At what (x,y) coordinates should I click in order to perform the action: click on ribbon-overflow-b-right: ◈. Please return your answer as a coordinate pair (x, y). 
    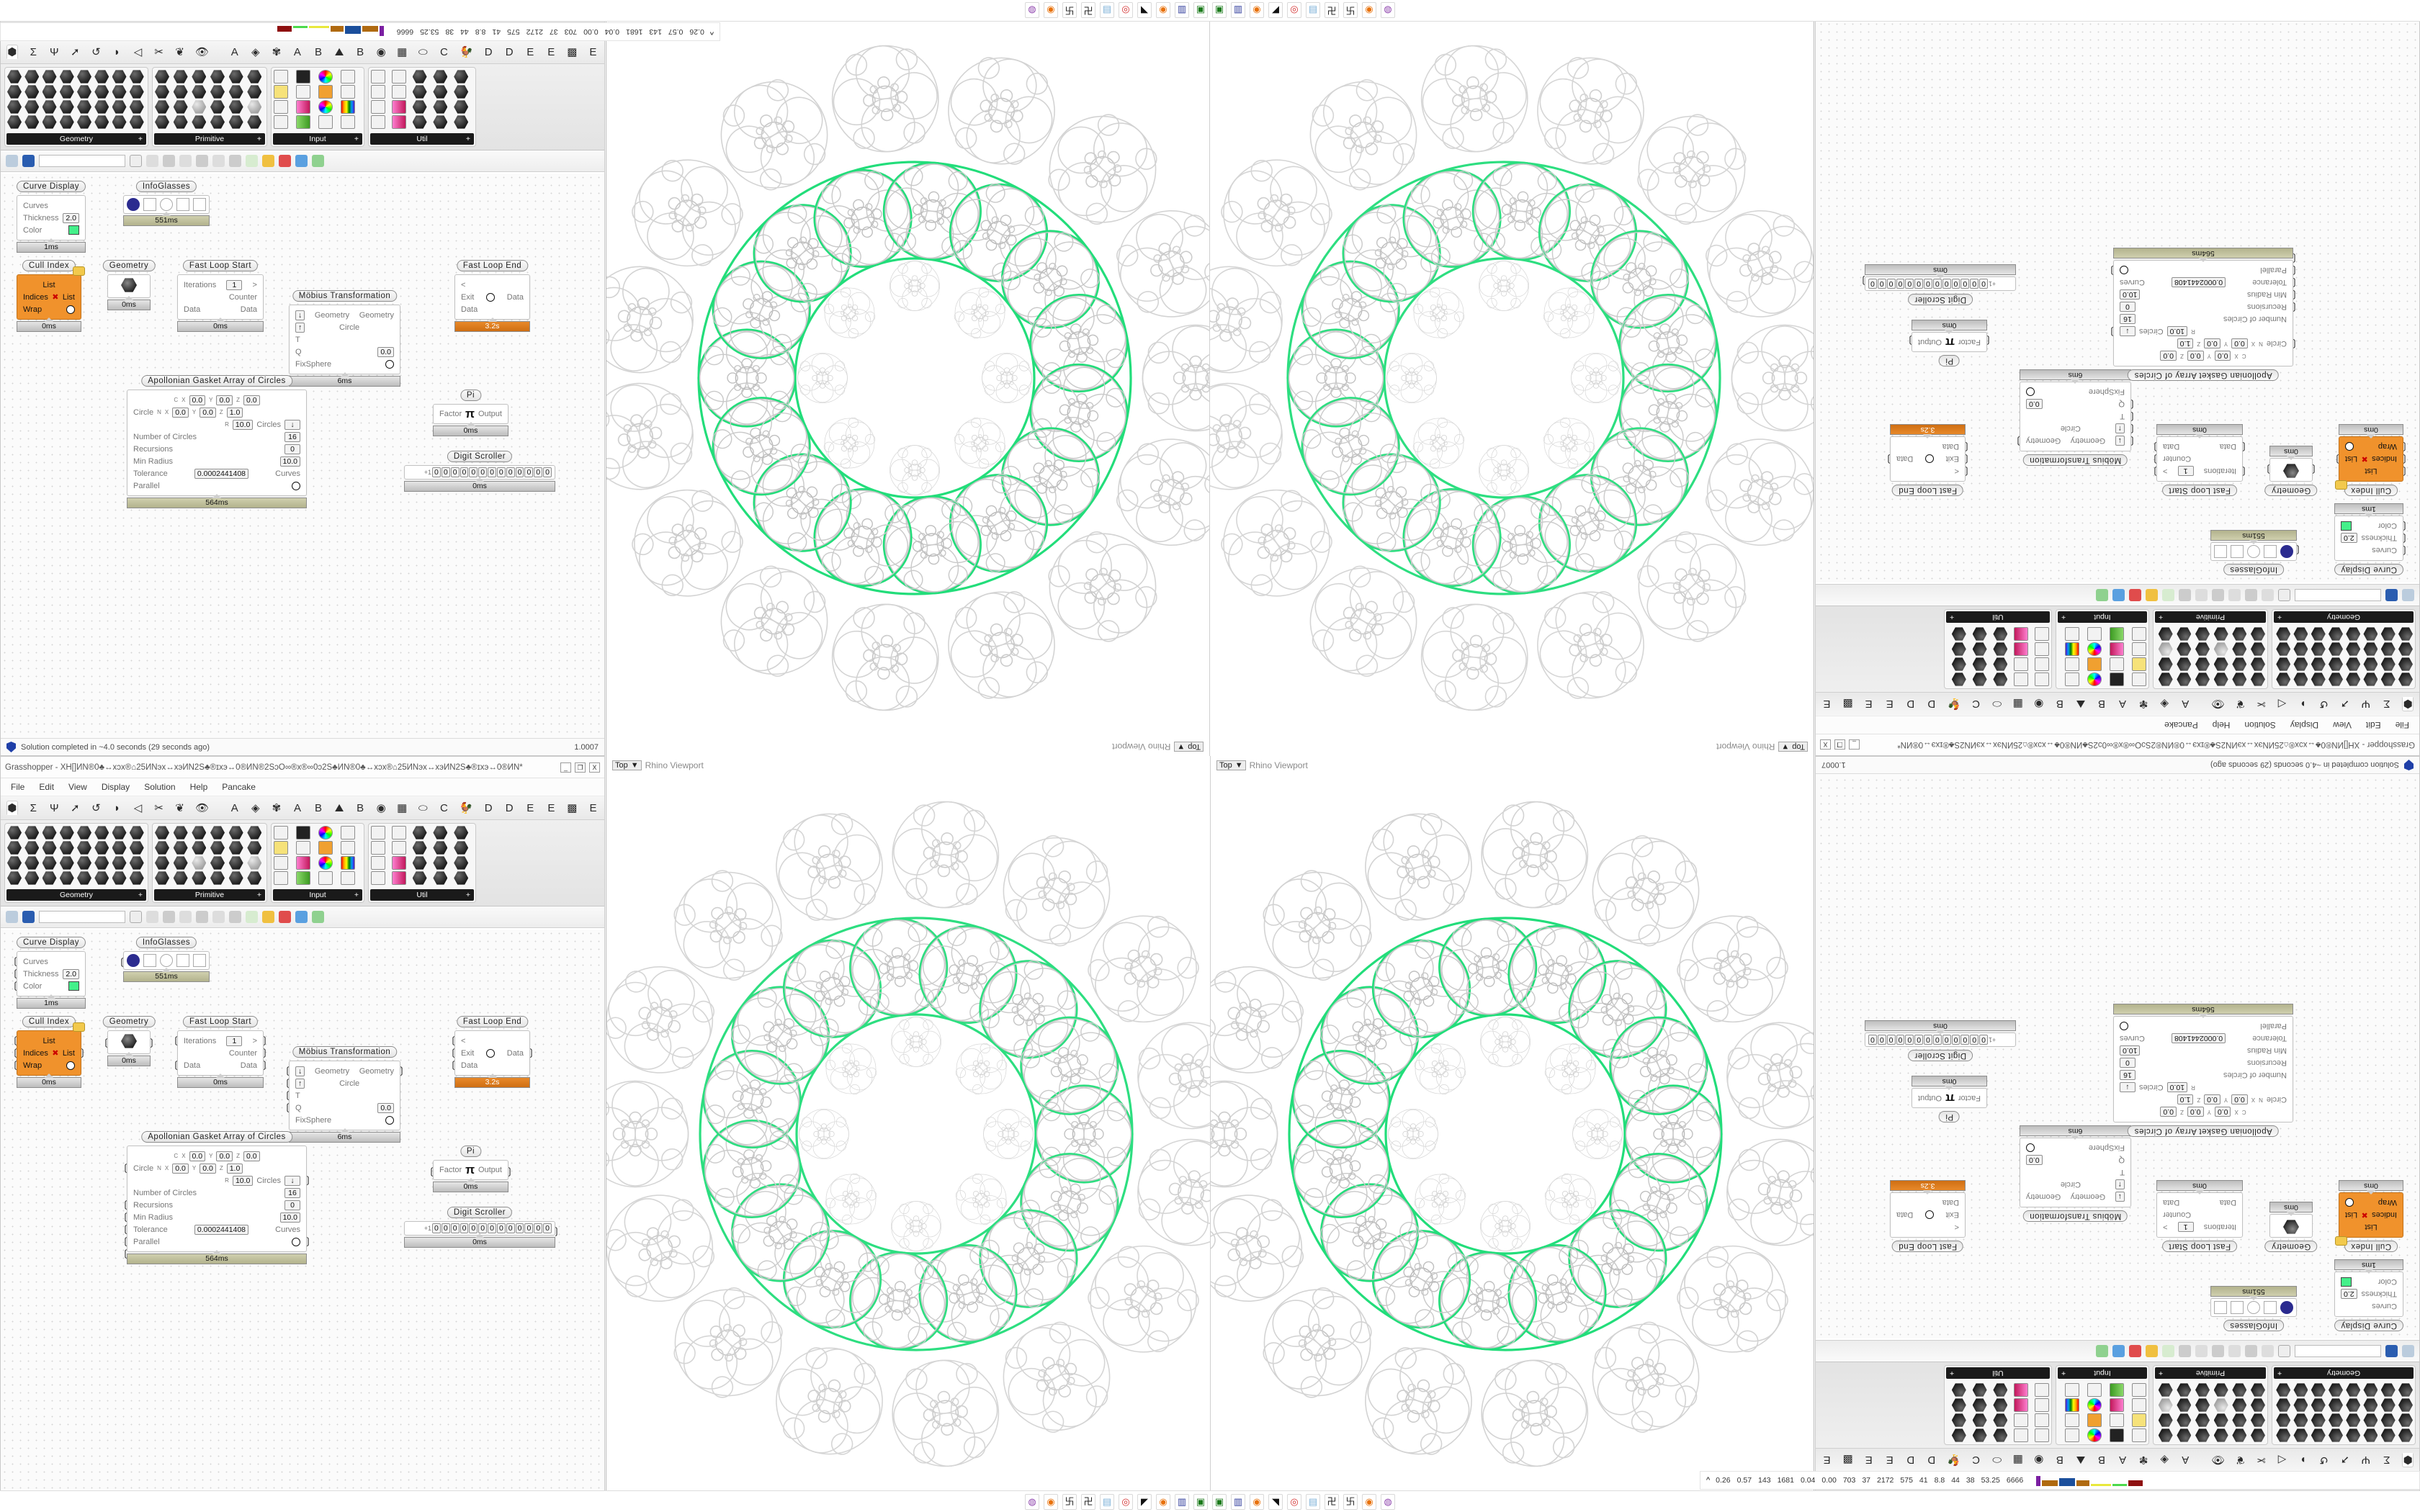
    Looking at the image, I should click on (2164, 1460).